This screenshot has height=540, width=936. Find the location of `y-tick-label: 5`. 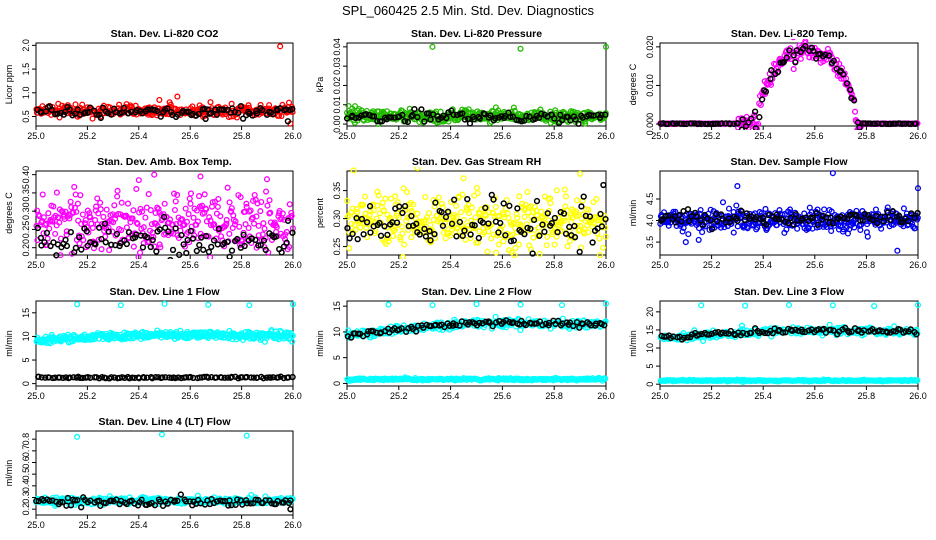

y-tick-label: 5 is located at coordinates (650, 366).